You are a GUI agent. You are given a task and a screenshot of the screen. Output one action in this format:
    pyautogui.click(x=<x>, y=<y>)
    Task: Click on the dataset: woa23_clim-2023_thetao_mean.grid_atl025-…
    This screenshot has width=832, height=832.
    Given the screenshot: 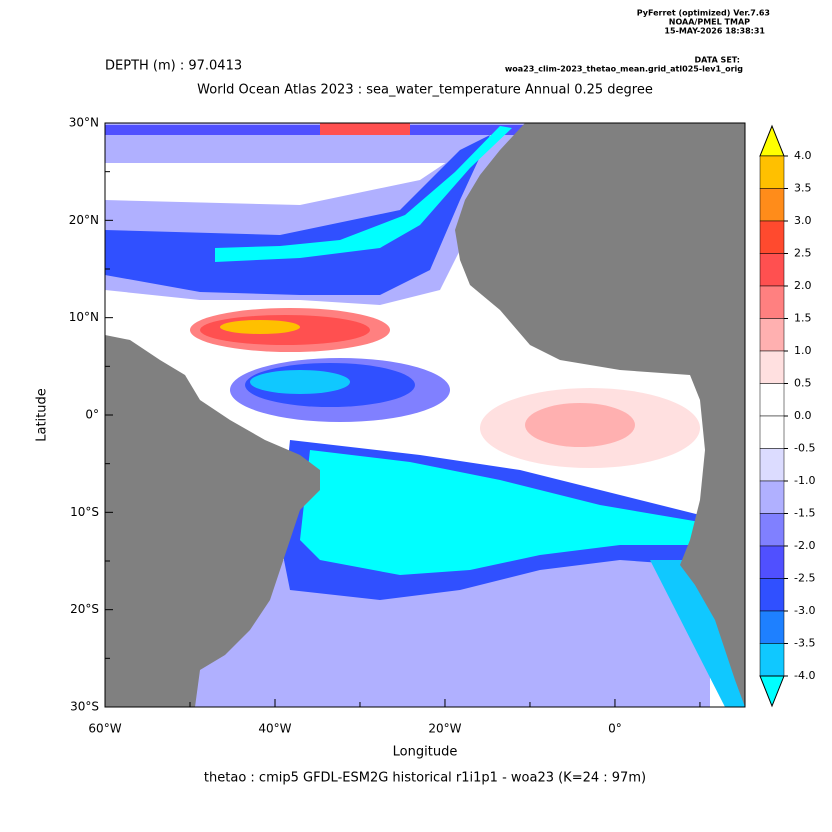 What is the action you would take?
    pyautogui.click(x=624, y=69)
    